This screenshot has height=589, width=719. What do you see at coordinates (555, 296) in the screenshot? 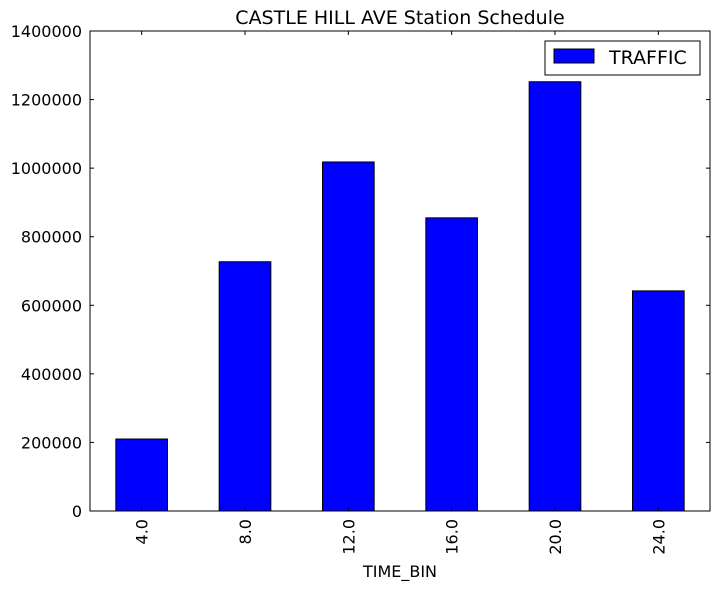
I see `bar-20.0` at bounding box center [555, 296].